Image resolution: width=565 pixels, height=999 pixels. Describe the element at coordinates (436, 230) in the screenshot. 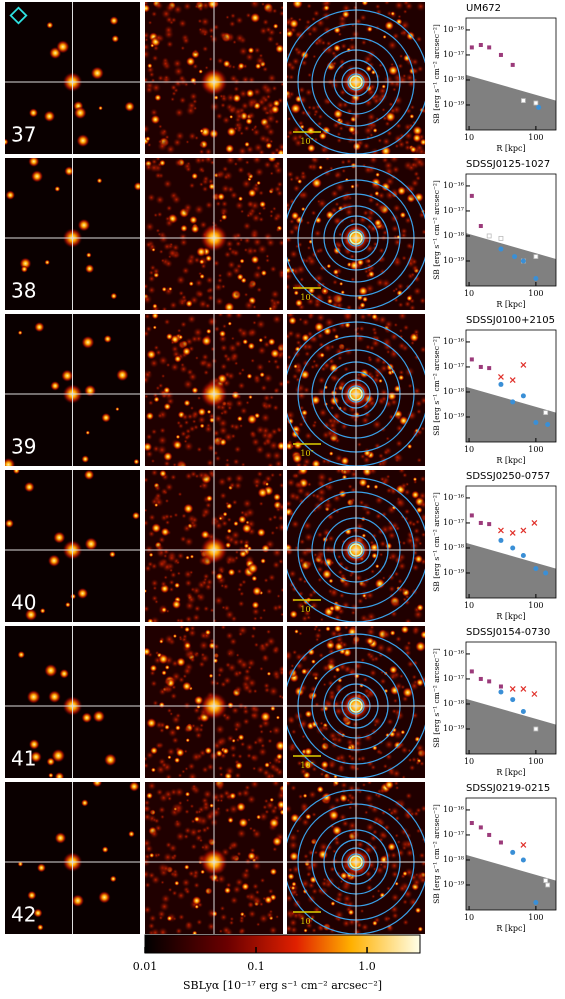

I see `y-axis-label: SB [erg s⁻¹ cm⁻² arcsec⁻²]` at that location.